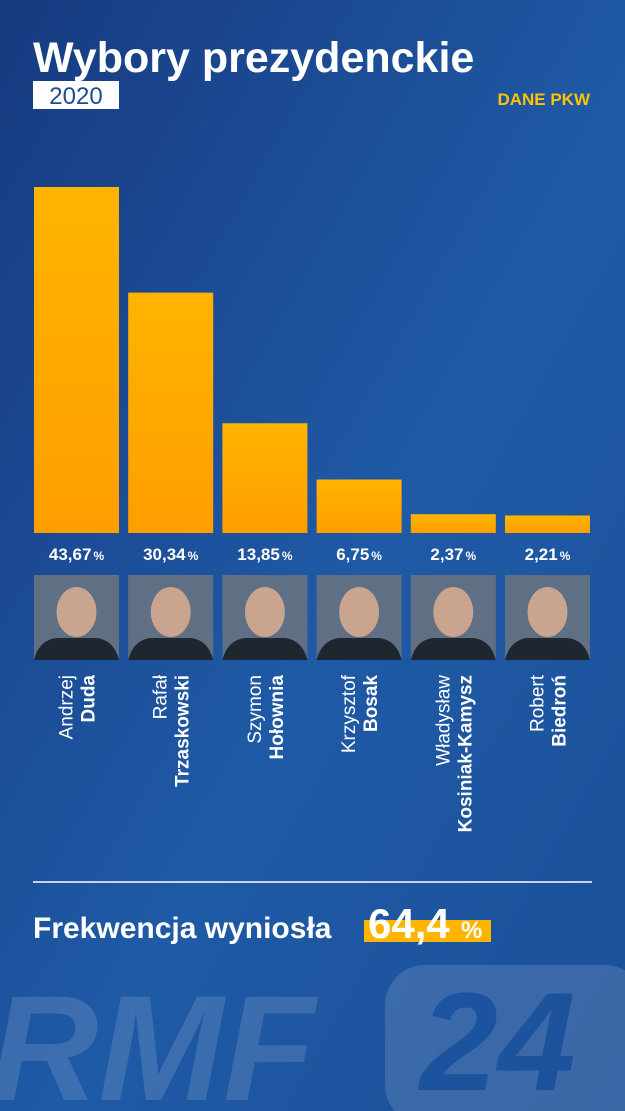 Image resolution: width=625 pixels, height=1111 pixels. What do you see at coordinates (258, 554) in the screenshot?
I see `value-number: 13,85` at bounding box center [258, 554].